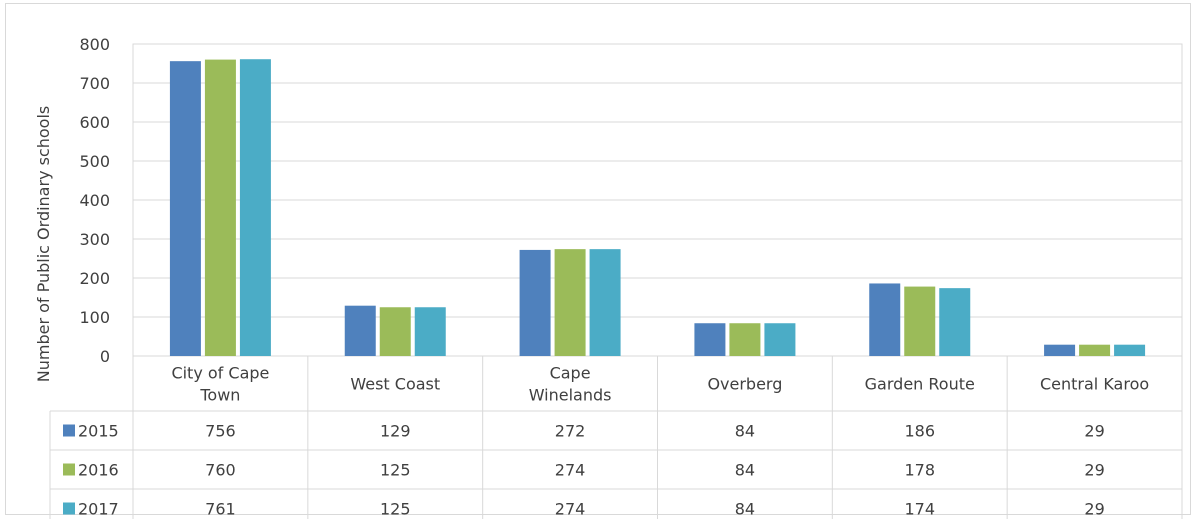 The image size is (1198, 519). Describe the element at coordinates (920, 384) in the screenshot. I see `category-label: Garden Route` at that location.